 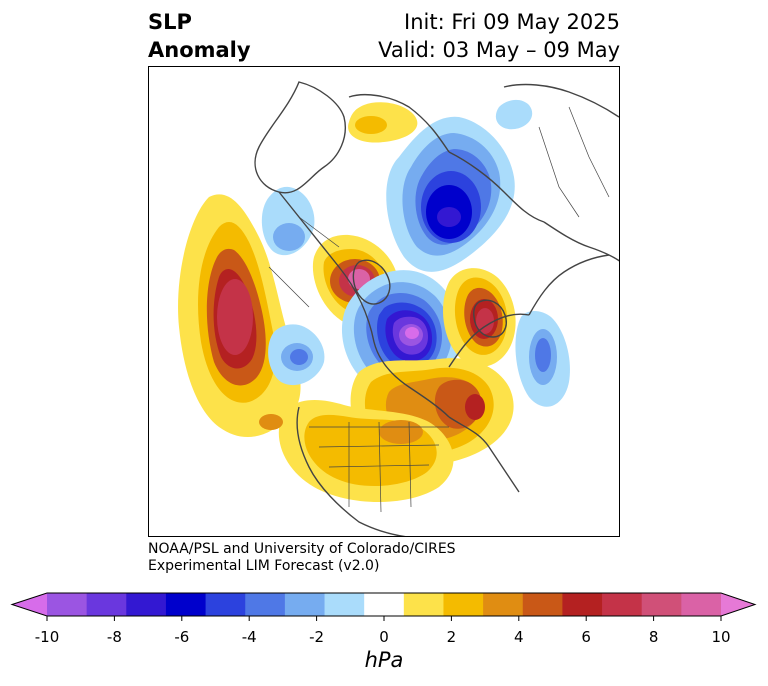 I want to click on colorbar-tick-label: 0, so click(x=384, y=637).